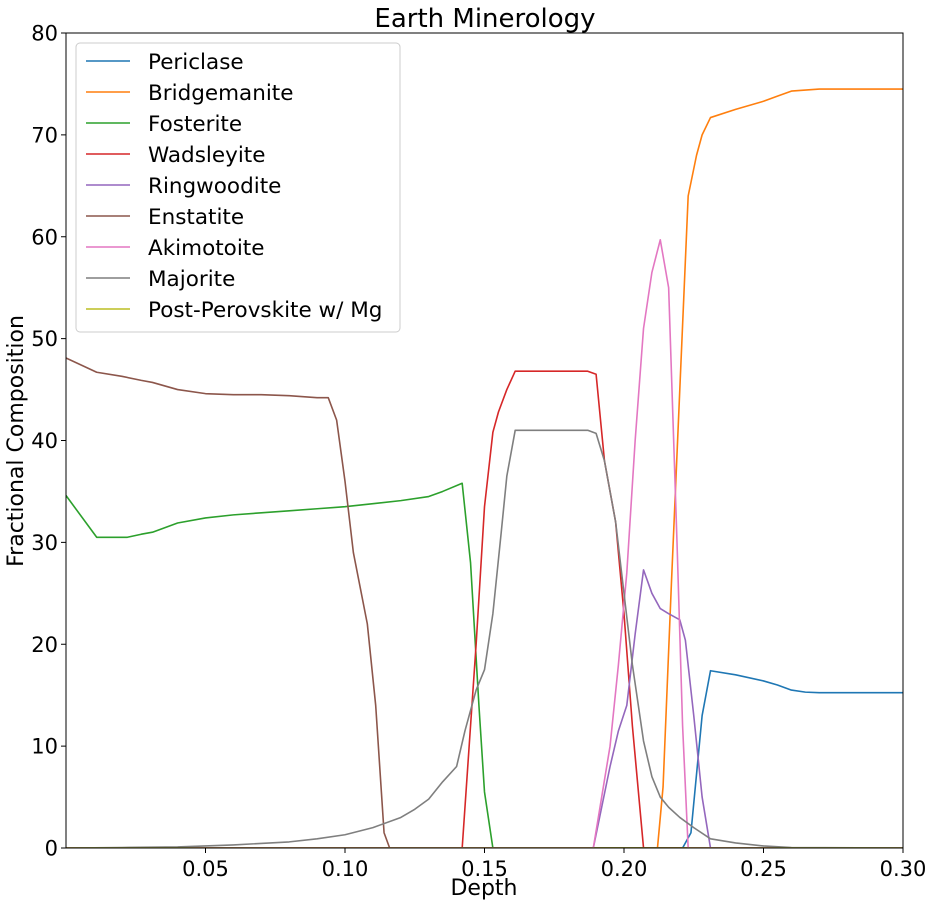 The height and width of the screenshot is (906, 935). What do you see at coordinates (44, 135) in the screenshot?
I see `y-tick-label: 70` at bounding box center [44, 135].